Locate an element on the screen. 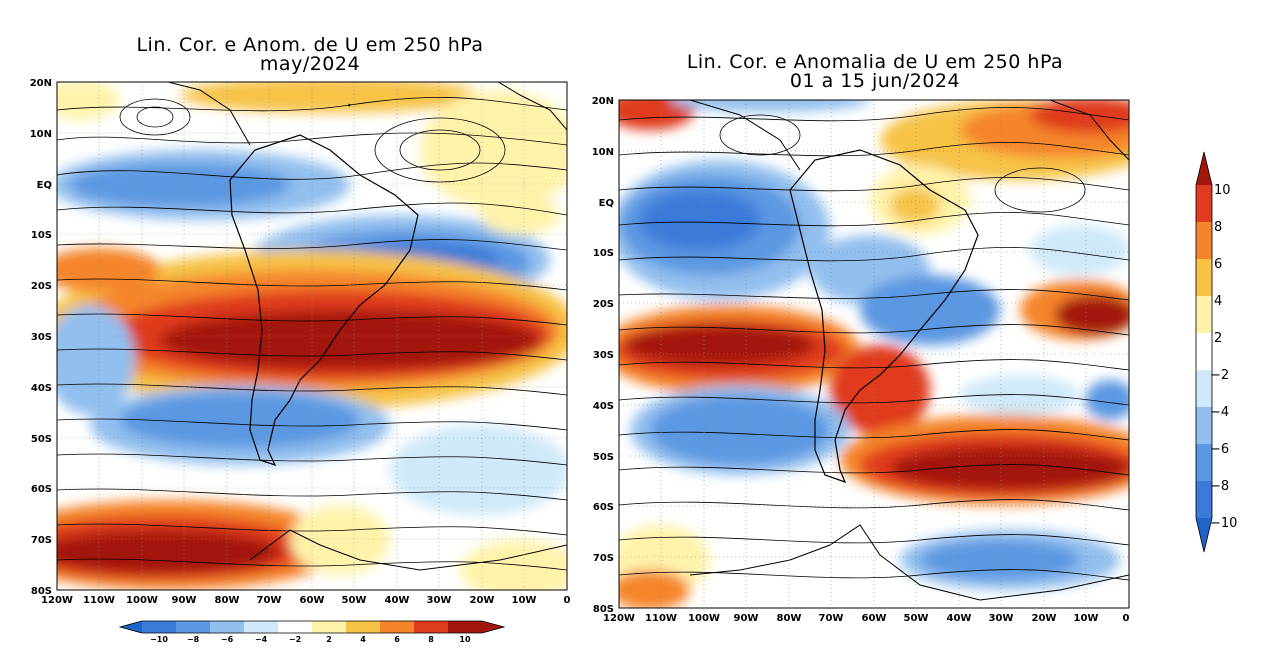 The height and width of the screenshot is (672, 1271). left-y-tick: 30S is located at coordinates (41, 337).